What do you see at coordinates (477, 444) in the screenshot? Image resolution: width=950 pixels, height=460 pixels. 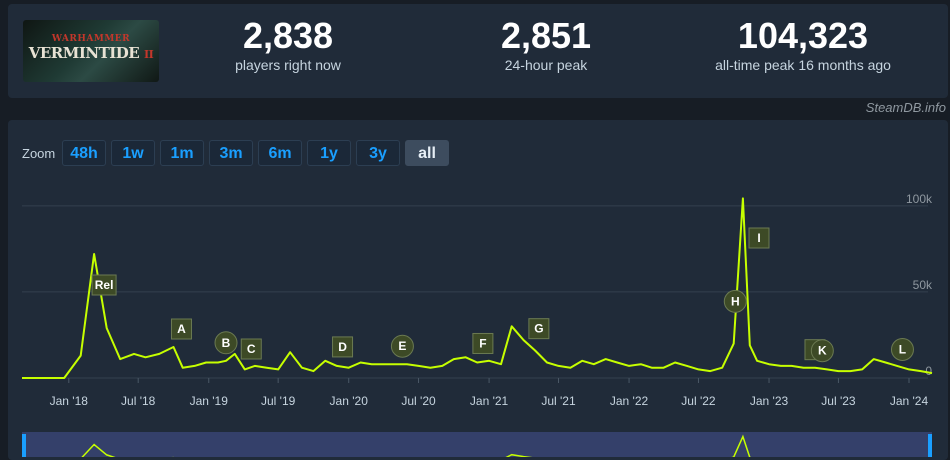 I see `navigator-strip` at bounding box center [477, 444].